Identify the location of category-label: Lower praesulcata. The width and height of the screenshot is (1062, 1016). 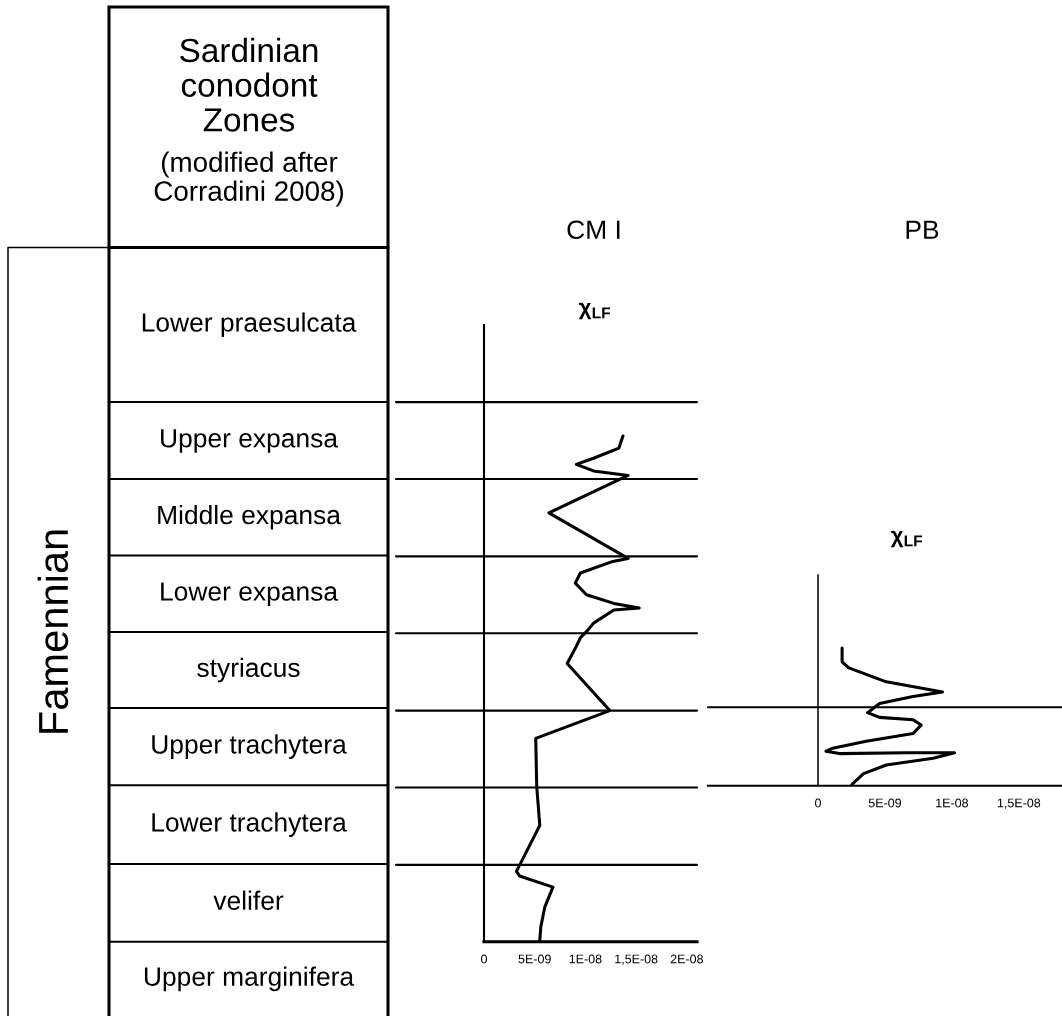
(249, 325).